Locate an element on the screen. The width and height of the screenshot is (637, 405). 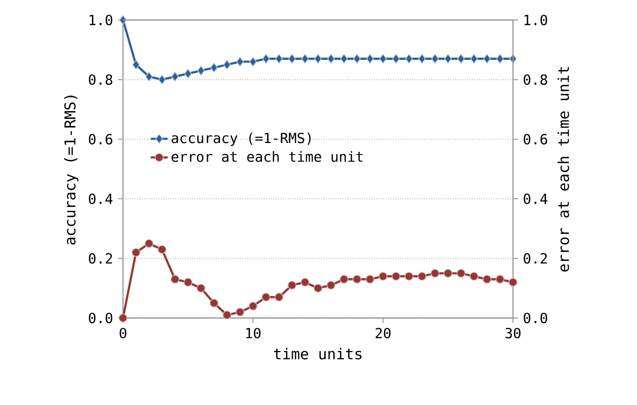
legend-label: error at each time unit is located at coordinates (267, 156).